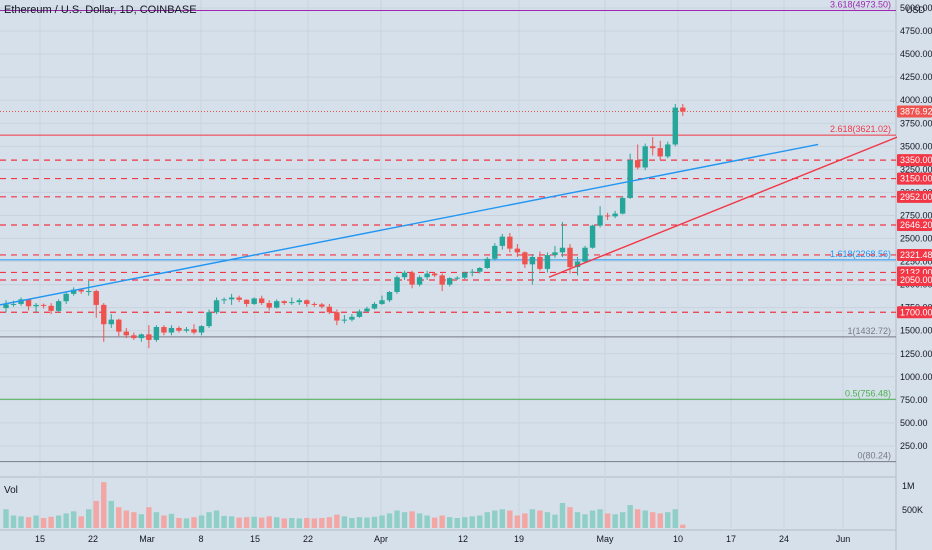  I want to click on price-tick-label: 2250.00, so click(916, 262).